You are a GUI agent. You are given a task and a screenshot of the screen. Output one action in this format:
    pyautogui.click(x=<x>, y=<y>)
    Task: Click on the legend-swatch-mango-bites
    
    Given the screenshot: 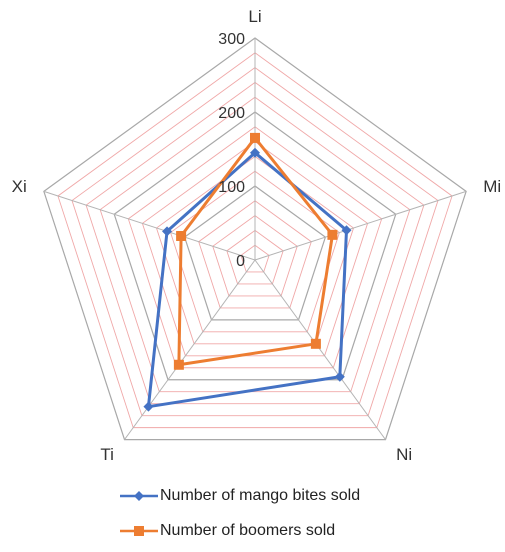 What is the action you would take?
    pyautogui.click(x=139, y=496)
    